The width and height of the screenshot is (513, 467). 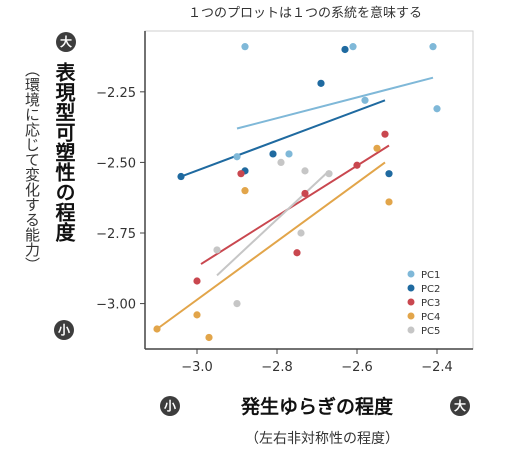 I want to click on pc1-fit-line, so click(x=335, y=103).